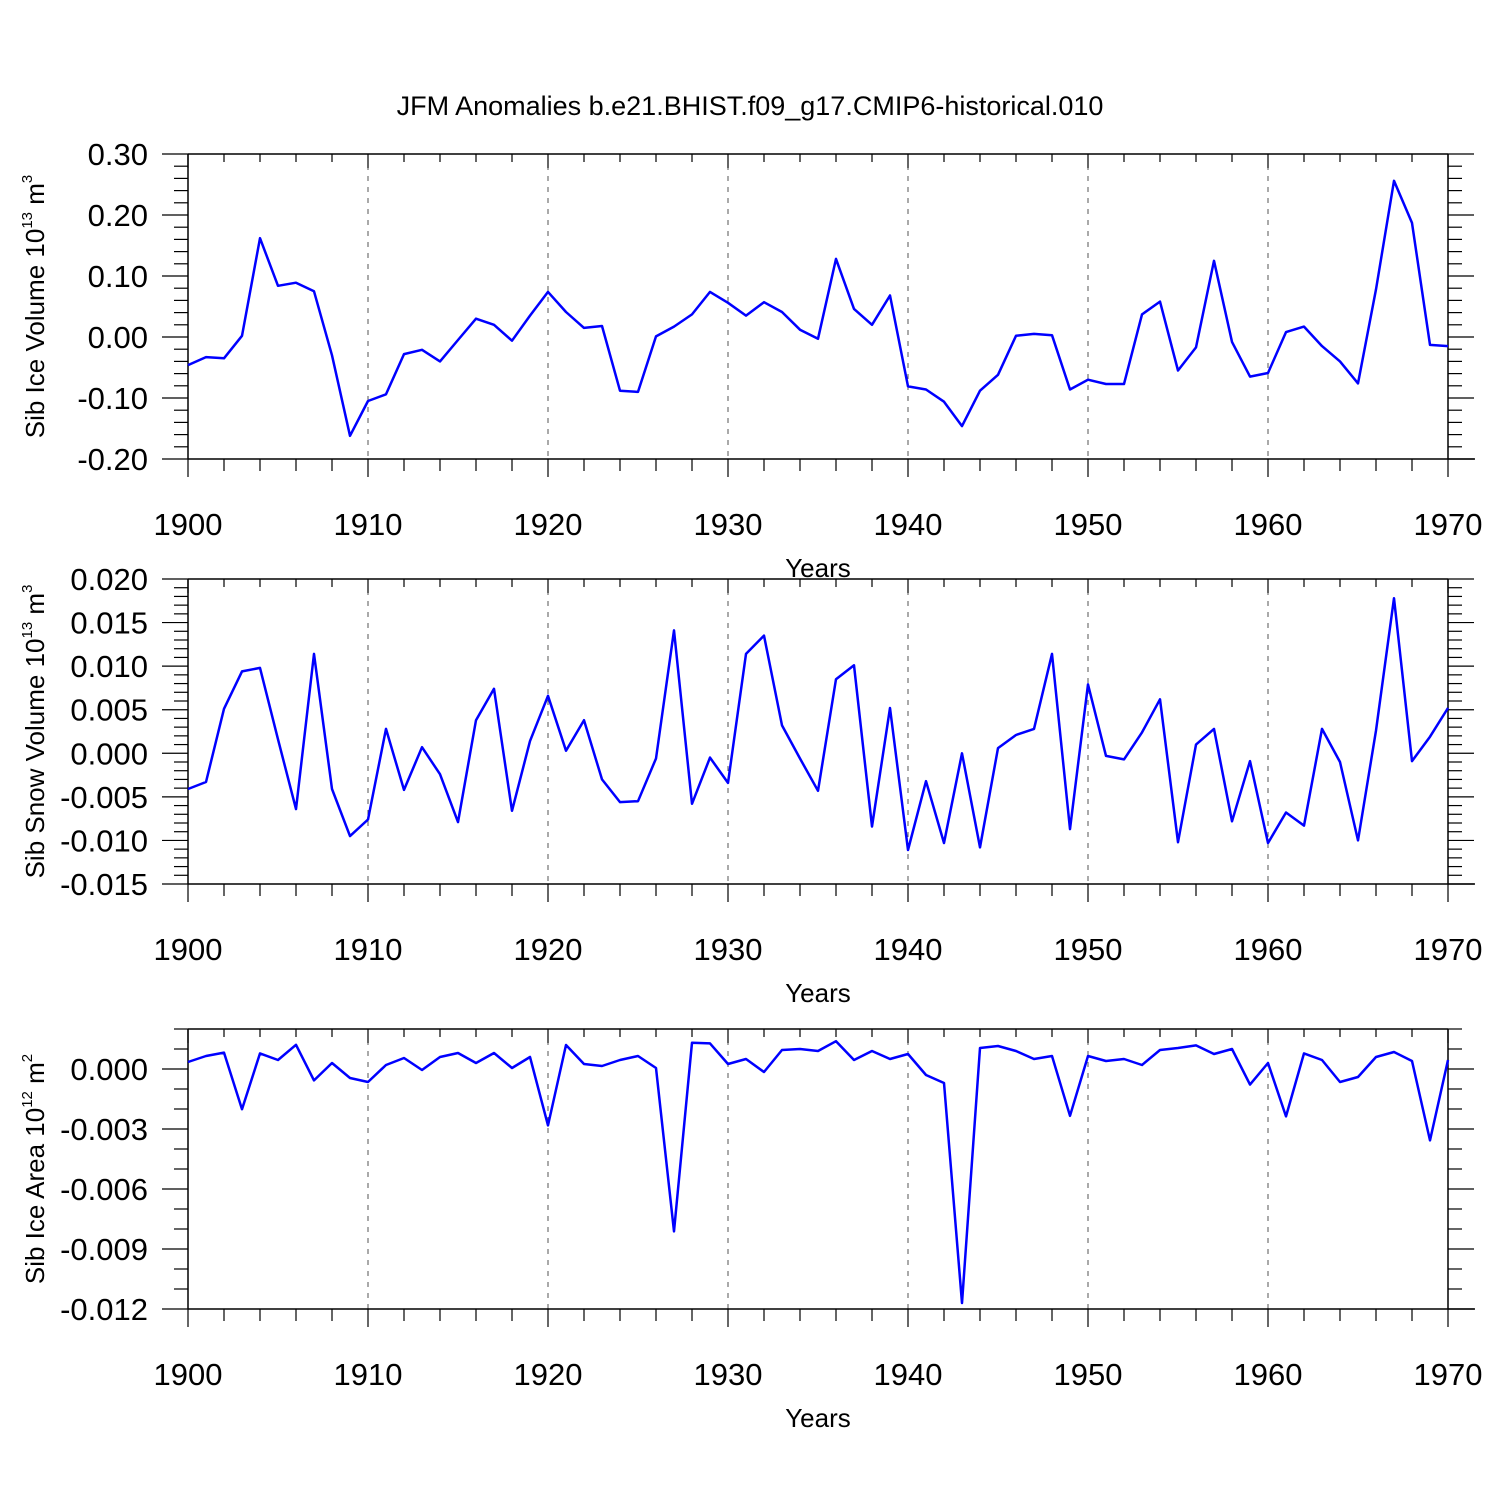  I want to click on y-axis-label: Sib Ice Area 1012 m2, so click(34, 1169).